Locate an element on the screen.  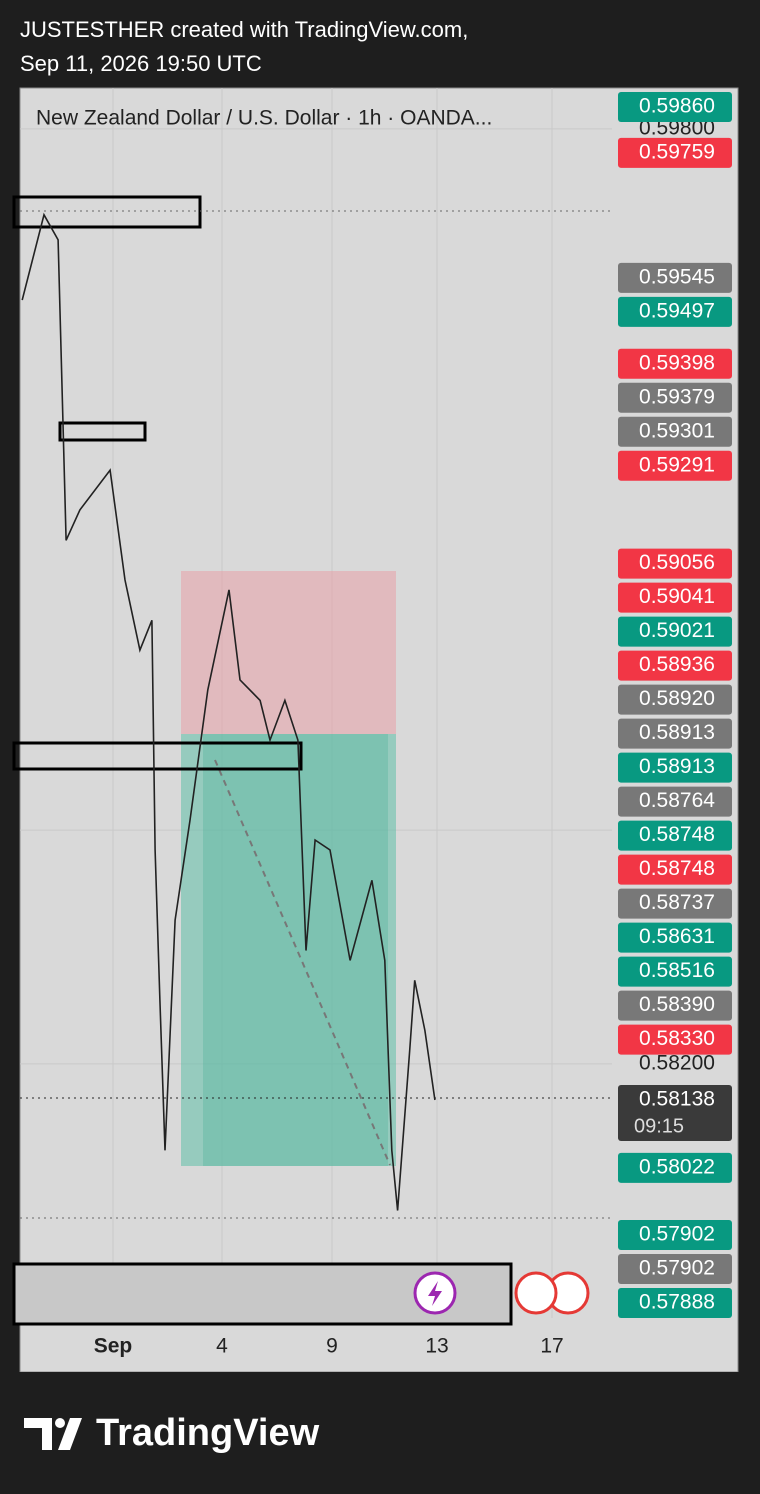
x-tick-label: 9 is located at coordinates (332, 1346).